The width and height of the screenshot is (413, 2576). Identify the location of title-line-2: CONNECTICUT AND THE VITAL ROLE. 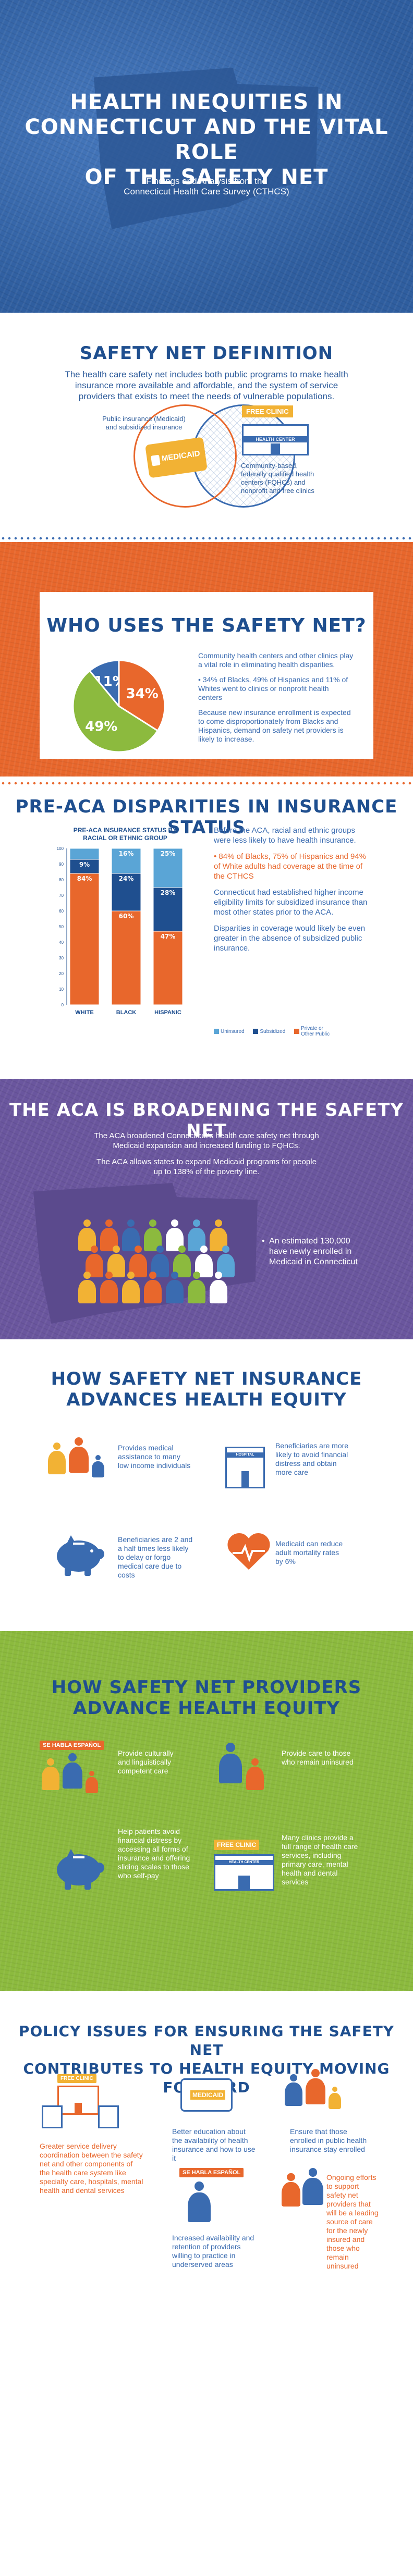
(207, 139).